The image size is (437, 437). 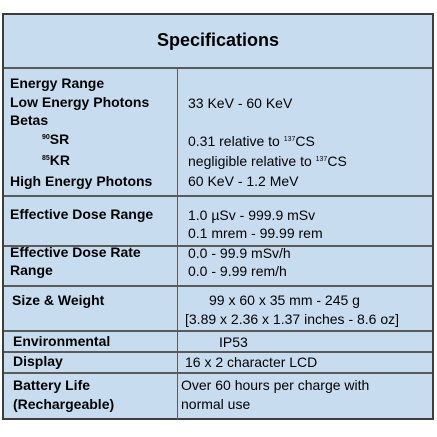 I want to click on kr-label: 85KR, so click(x=56, y=160).